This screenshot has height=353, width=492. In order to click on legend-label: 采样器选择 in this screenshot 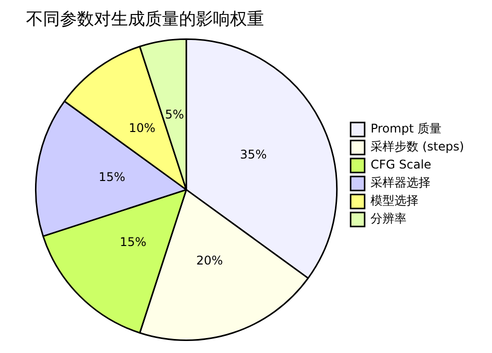, I will do `click(400, 183)`.